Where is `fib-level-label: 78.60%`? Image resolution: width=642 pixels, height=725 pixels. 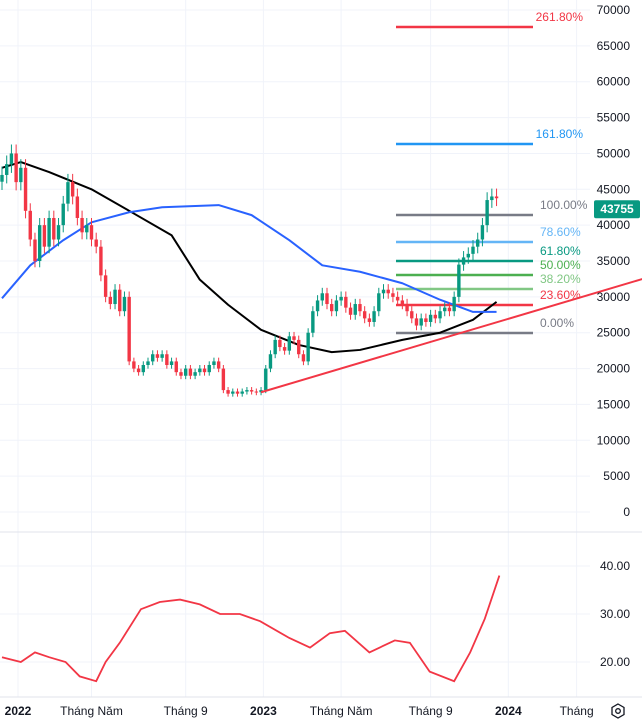
fib-level-label: 78.60% is located at coordinates (560, 232).